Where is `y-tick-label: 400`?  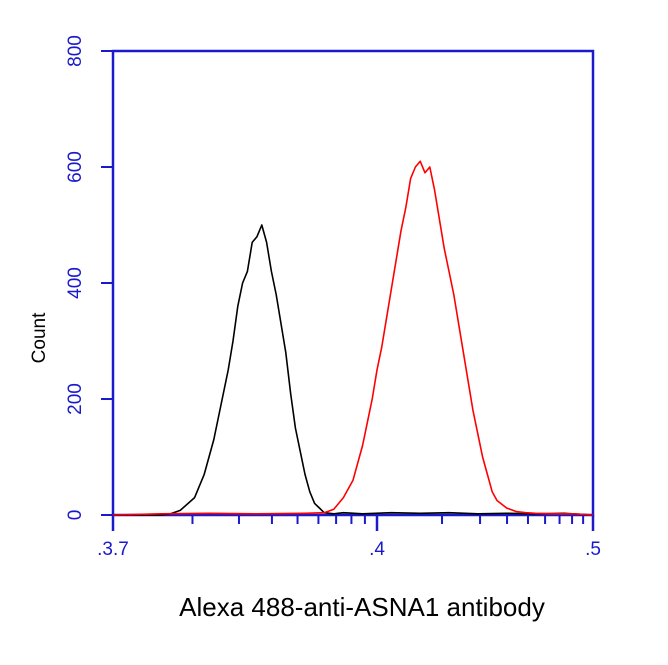 y-tick-label: 400 is located at coordinates (75, 283).